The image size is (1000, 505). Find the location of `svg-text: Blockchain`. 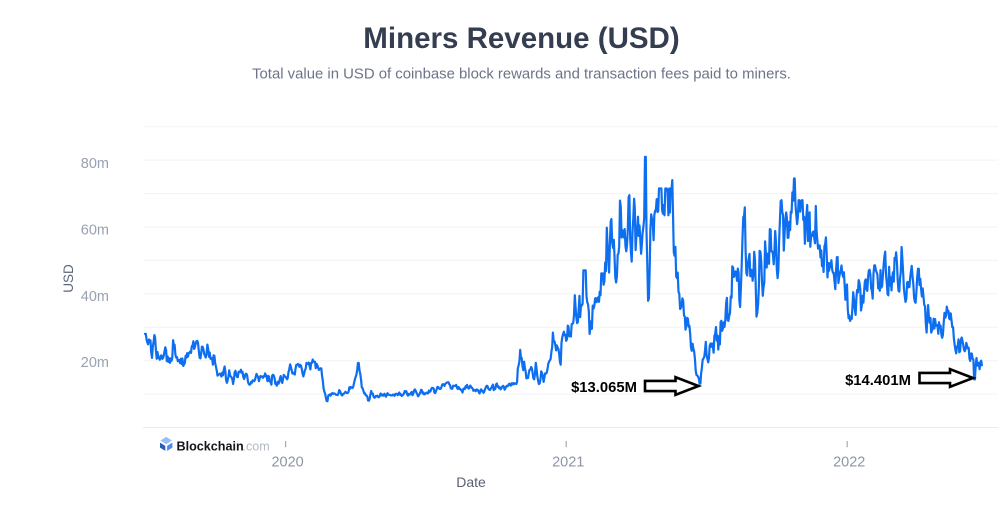

svg-text: Blockchain is located at coordinates (210, 447).